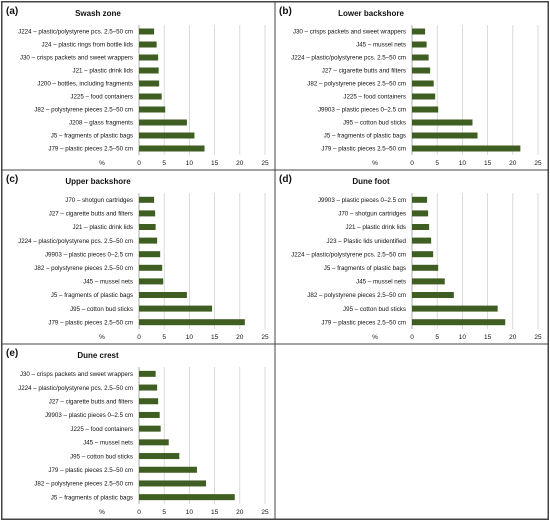 This screenshot has height=521, width=550. What do you see at coordinates (98, 13) in the screenshot?
I see `panel-title: Swash zone` at bounding box center [98, 13].